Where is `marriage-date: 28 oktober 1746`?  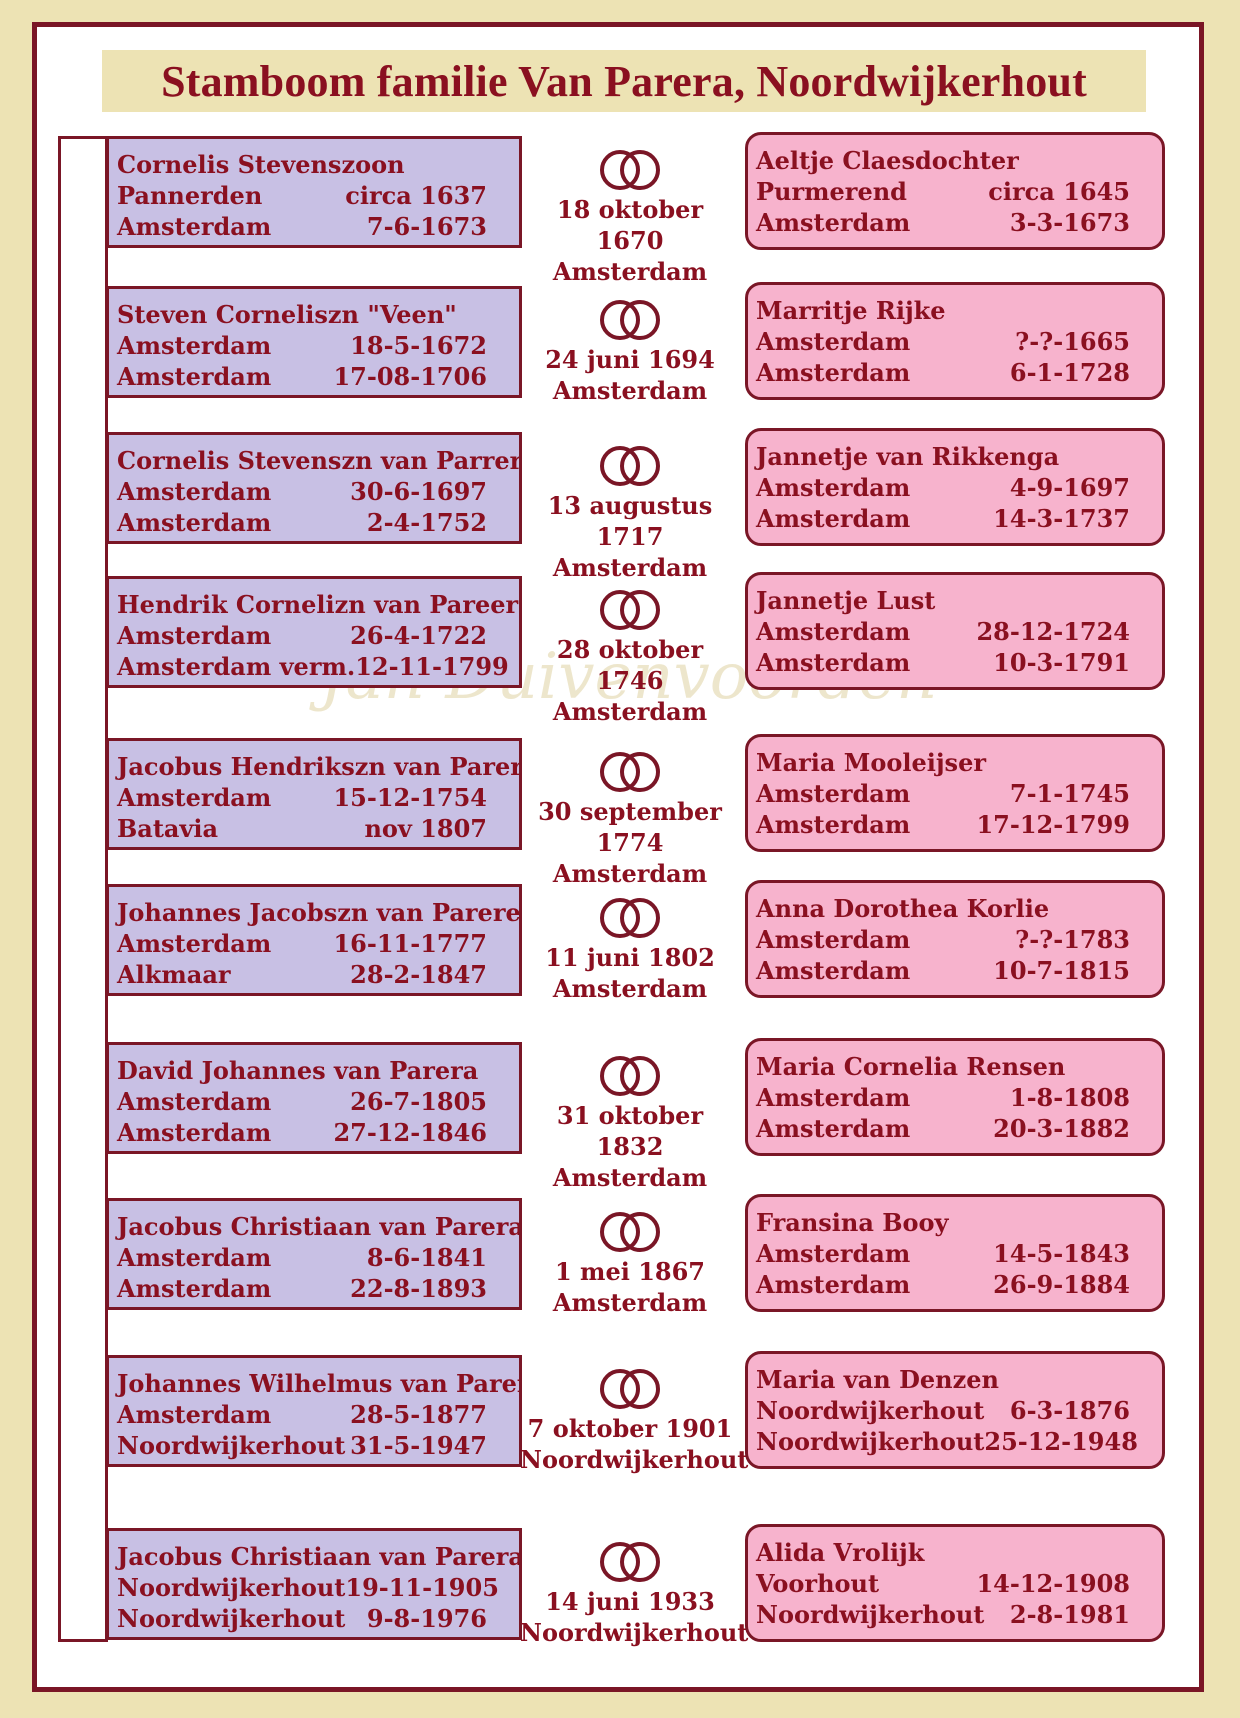
marriage-date: 28 oktober 1746 is located at coordinates (630, 665).